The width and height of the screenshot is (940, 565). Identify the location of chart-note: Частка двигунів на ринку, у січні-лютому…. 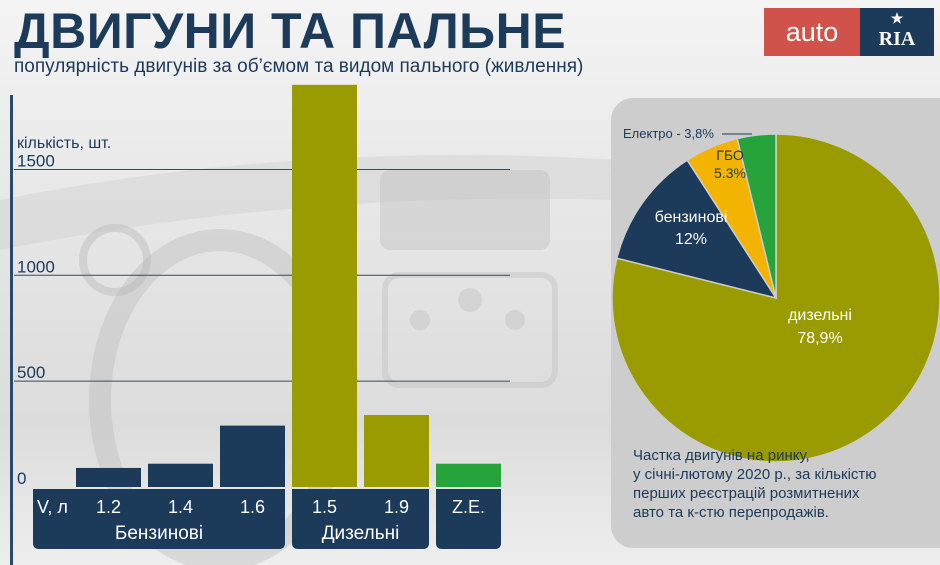
(783, 484).